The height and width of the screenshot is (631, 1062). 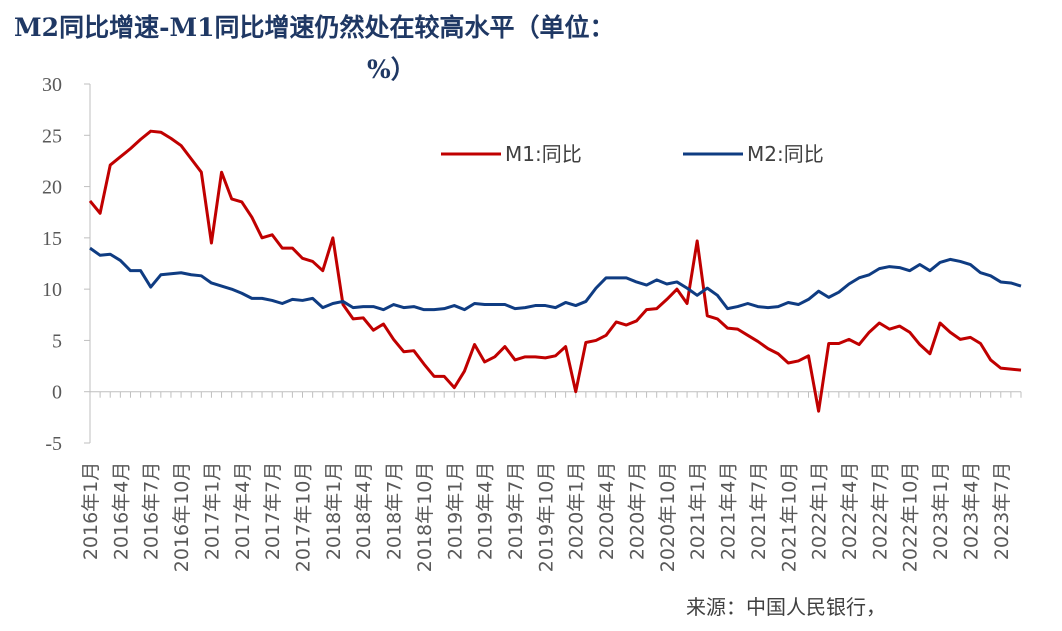 I want to click on x-tick-label: 2018年1月, so click(x=334, y=511).